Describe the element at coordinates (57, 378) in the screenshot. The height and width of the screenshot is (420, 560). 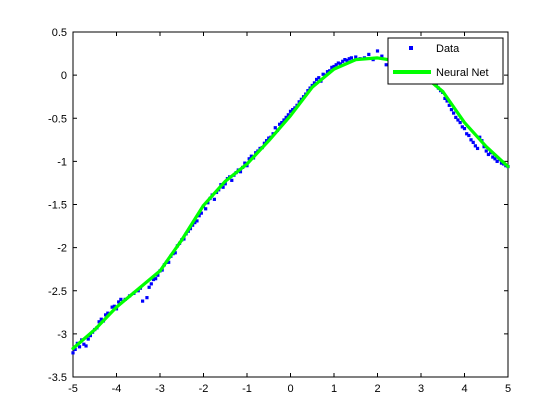
I see `y-tick-label: -3.5` at that location.